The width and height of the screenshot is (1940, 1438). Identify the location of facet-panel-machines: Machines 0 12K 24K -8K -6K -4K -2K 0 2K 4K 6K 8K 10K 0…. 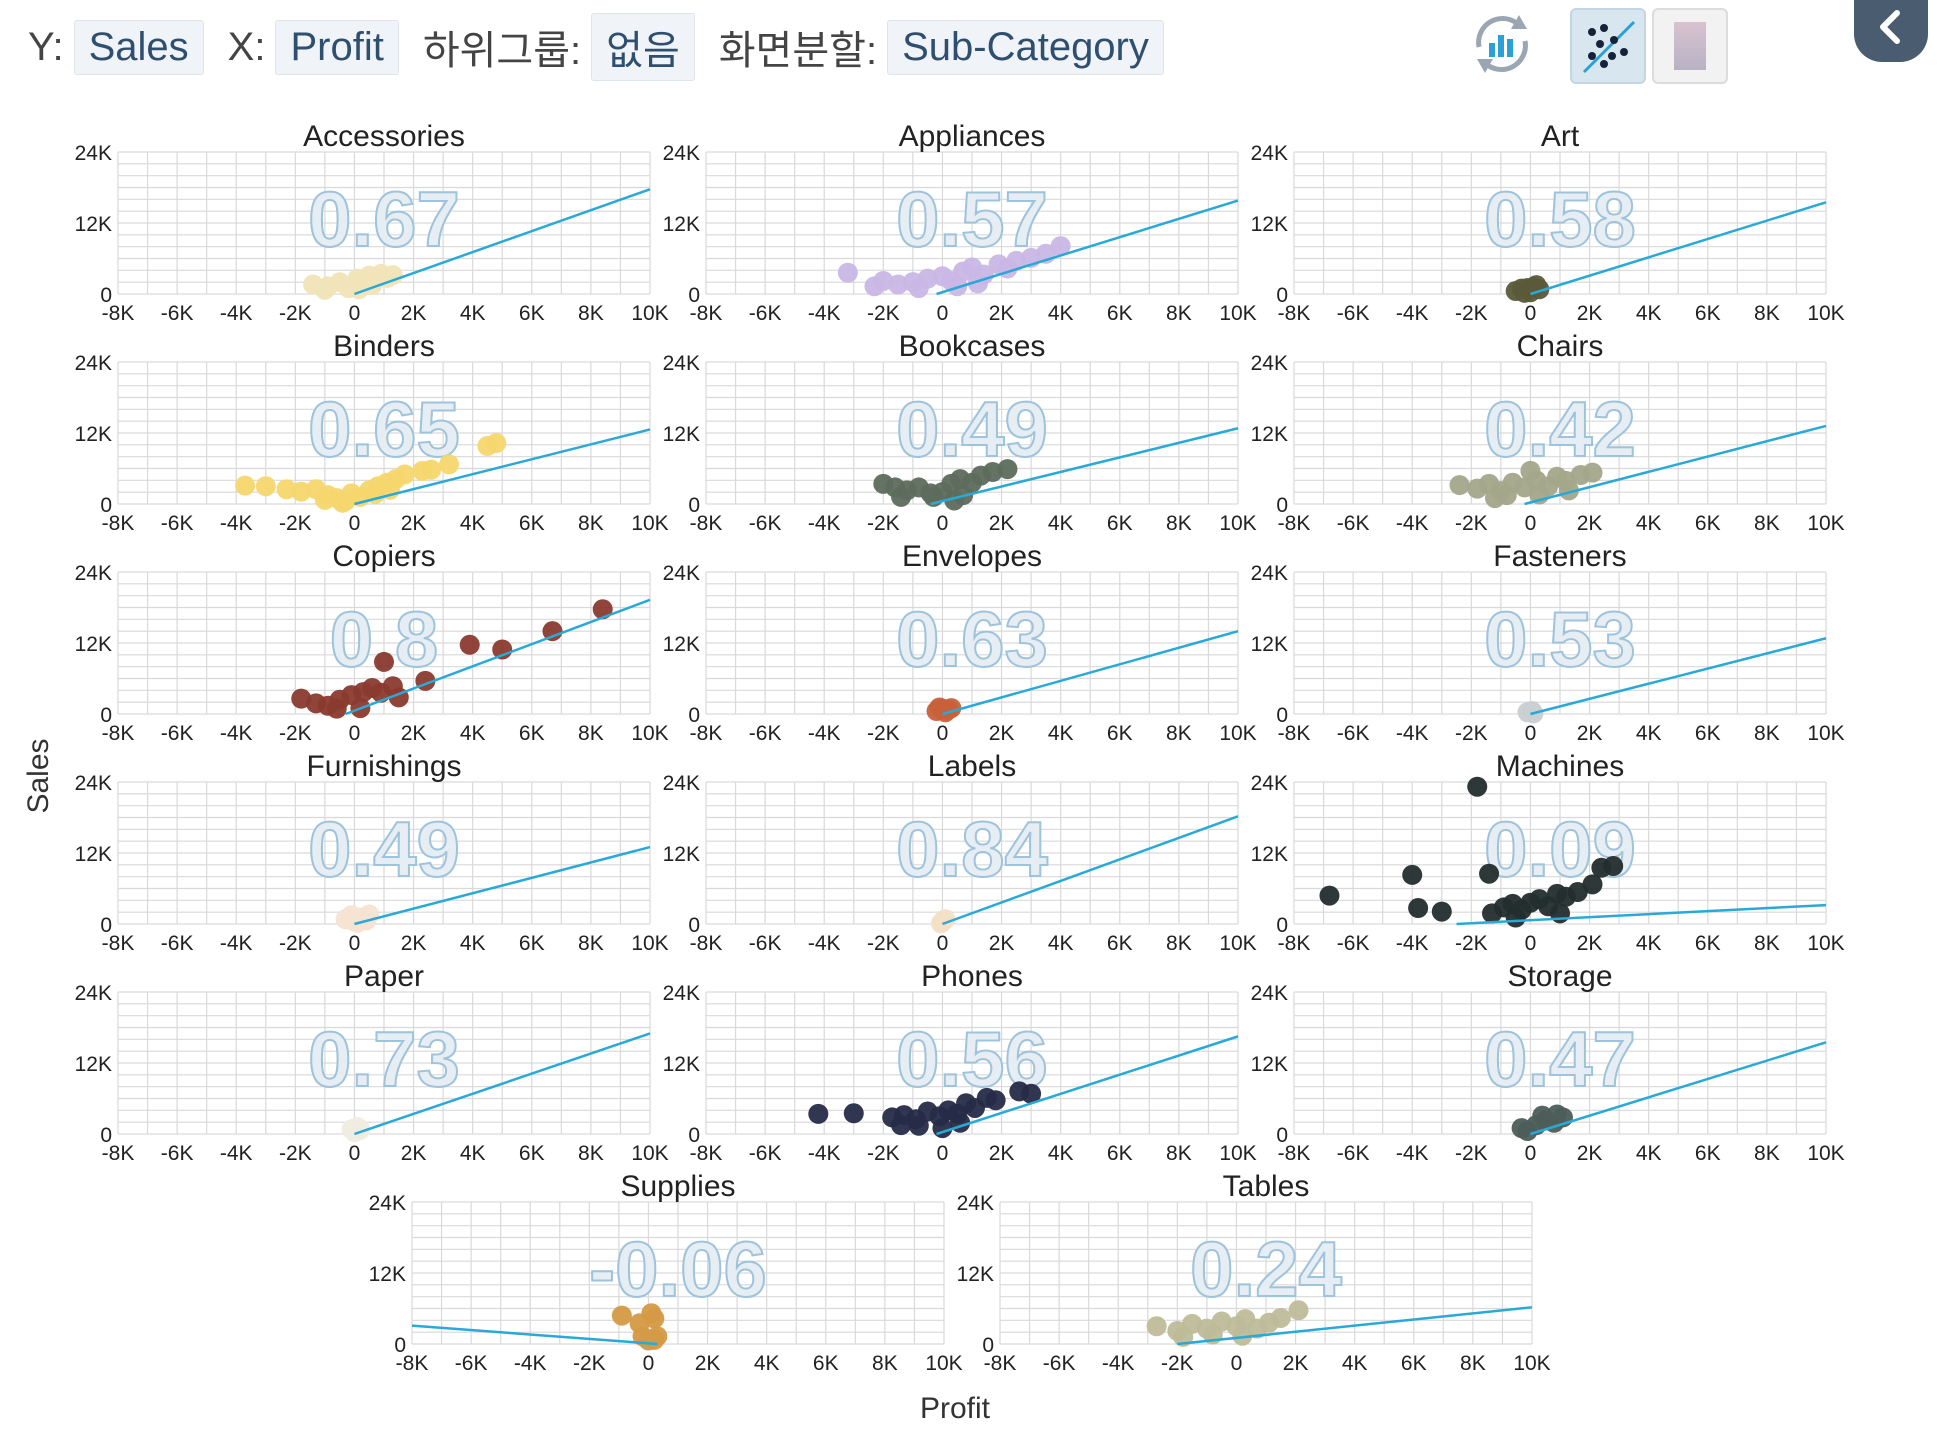
(1548, 852).